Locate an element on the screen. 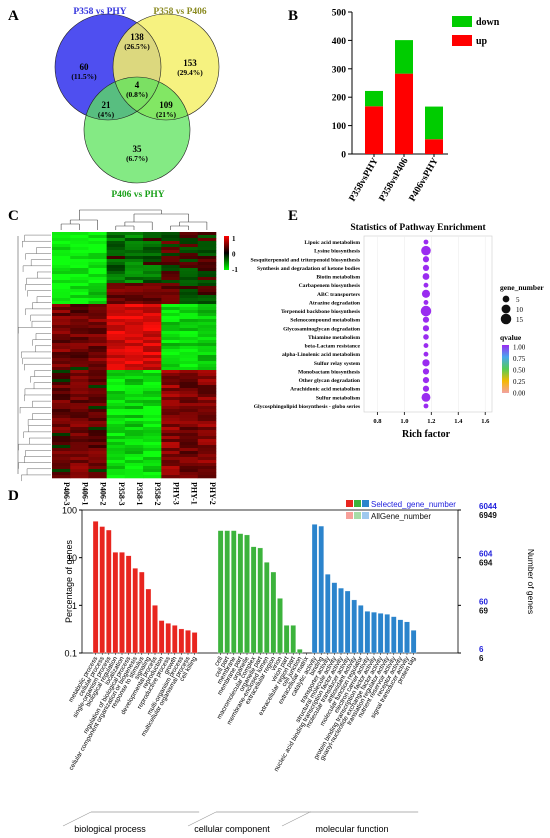 The image size is (550, 838). size-legend-label: 10 is located at coordinates (520, 310).